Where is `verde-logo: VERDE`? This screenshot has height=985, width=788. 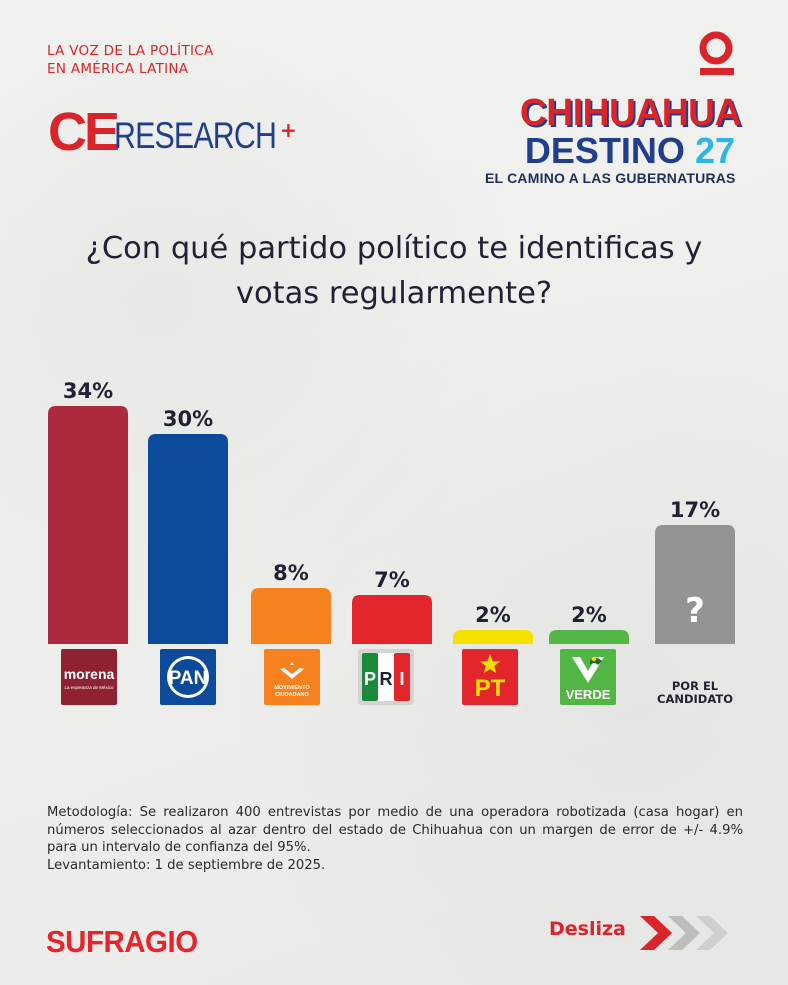 verde-logo: VERDE is located at coordinates (588, 677).